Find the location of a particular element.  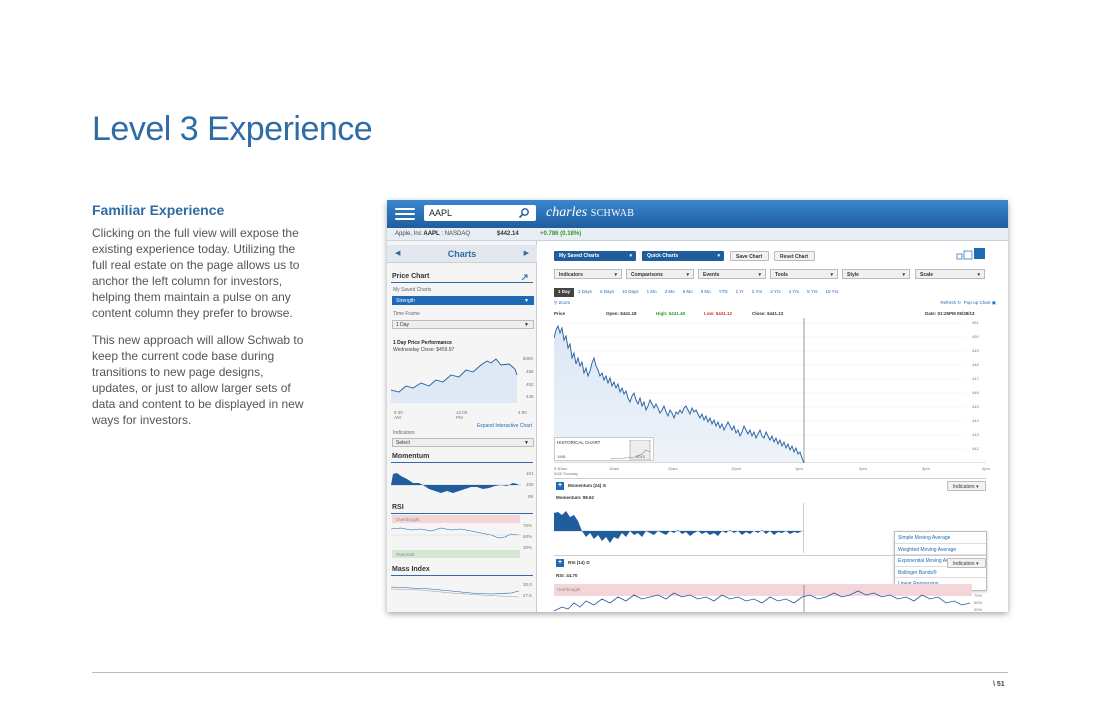

price-chart-title: Price Chart is located at coordinates (411, 276).